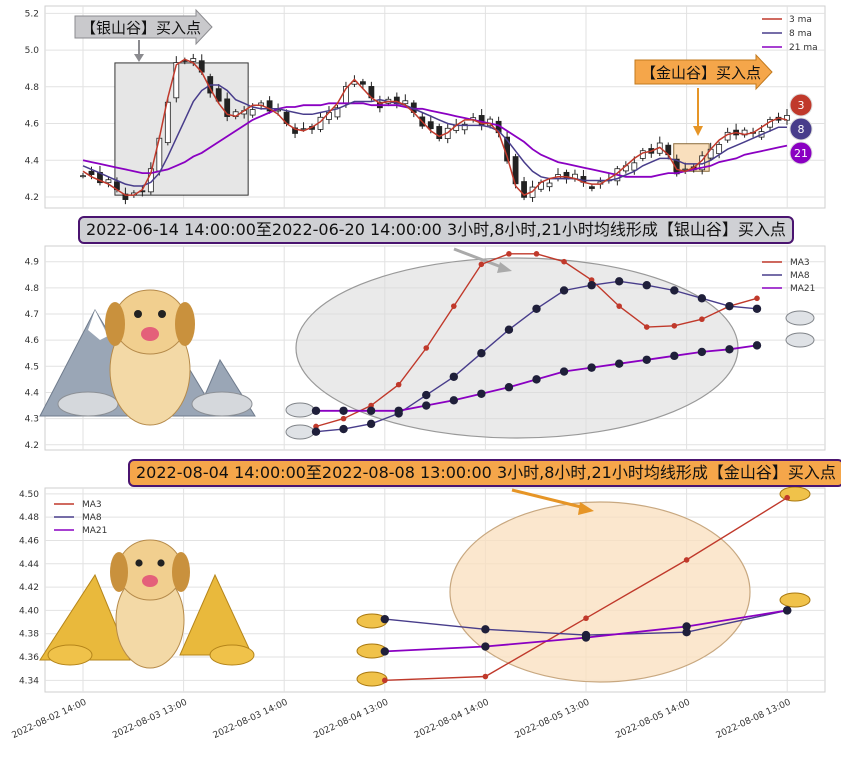 This screenshot has width=841, height=758. Describe the element at coordinates (32, 14) in the screenshot. I see `panel1-y-tick-label: 5.2` at that location.